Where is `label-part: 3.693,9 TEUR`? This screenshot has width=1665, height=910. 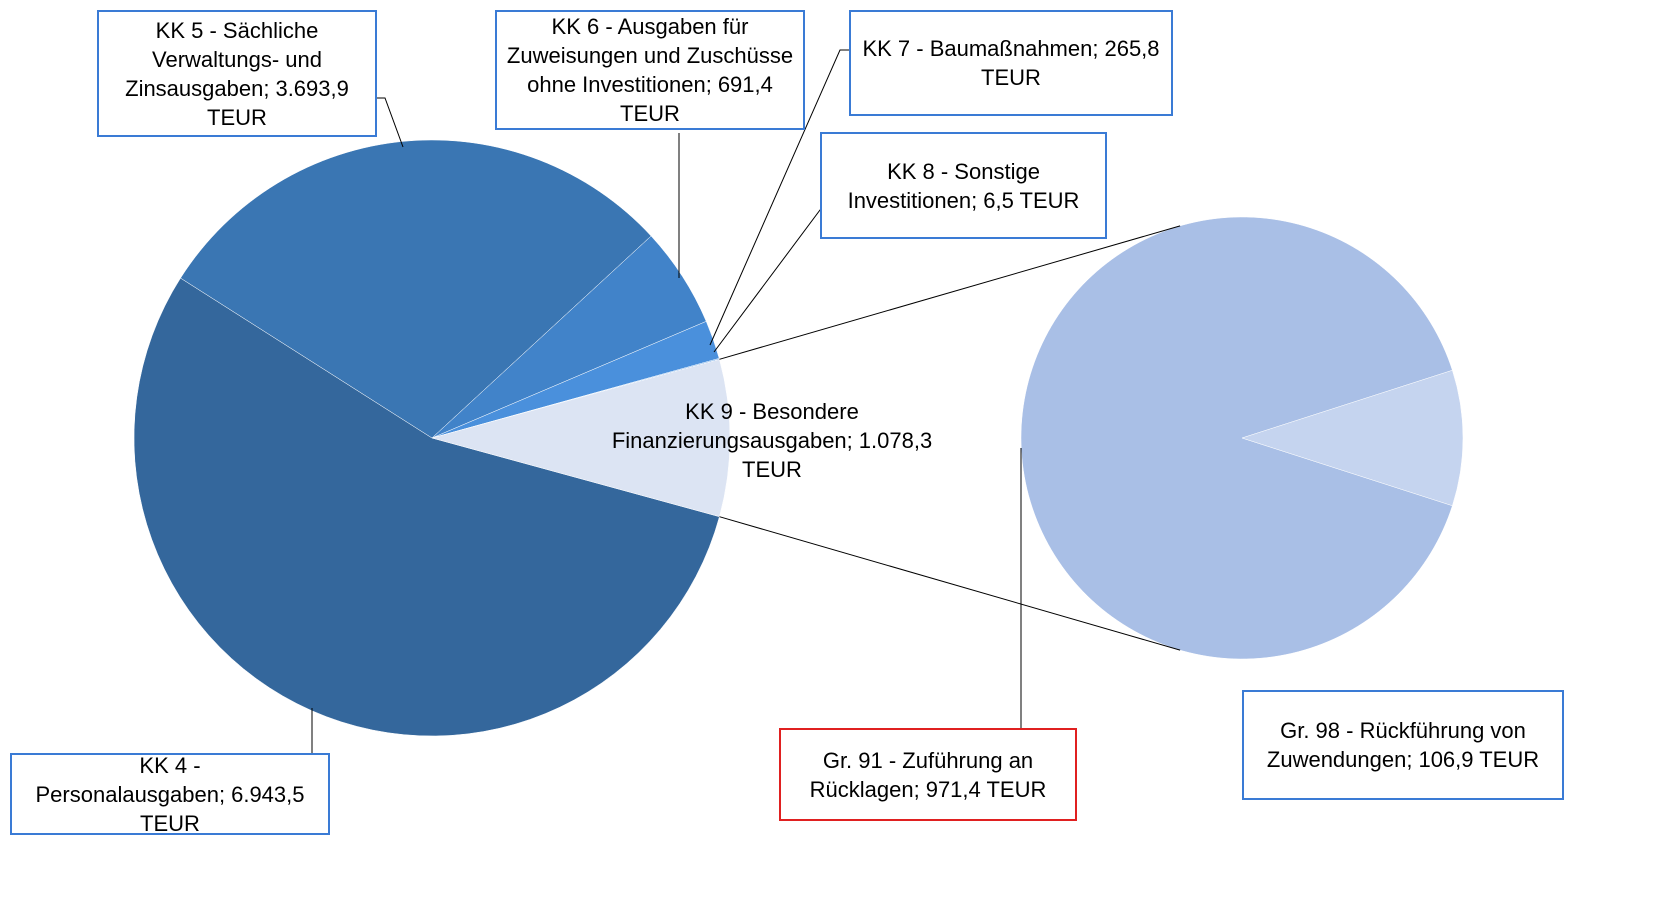 label-part: 3.693,9 TEUR is located at coordinates (278, 102).